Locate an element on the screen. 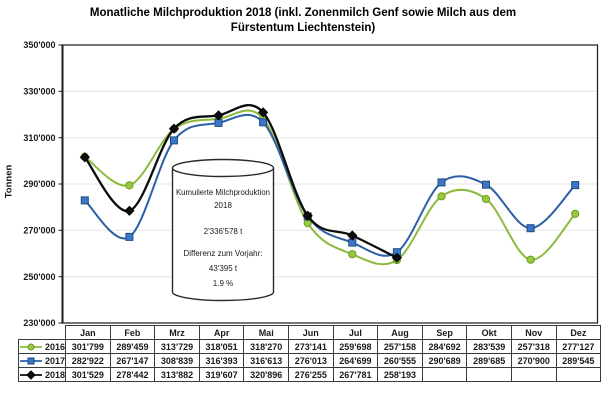 The height and width of the screenshot is (402, 606). legend-key-icon-2017 is located at coordinates (31, 360).